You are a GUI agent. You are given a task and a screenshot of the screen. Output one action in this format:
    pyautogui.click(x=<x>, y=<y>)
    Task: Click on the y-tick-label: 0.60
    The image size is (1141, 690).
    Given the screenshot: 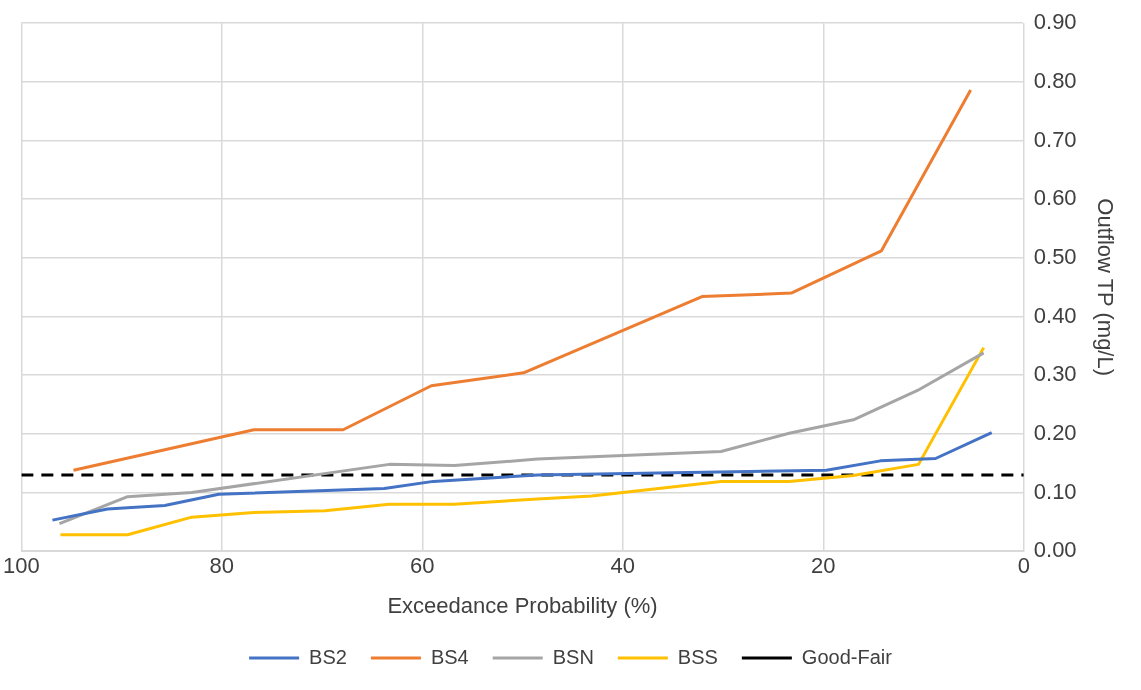 What is the action you would take?
    pyautogui.click(x=1055, y=198)
    